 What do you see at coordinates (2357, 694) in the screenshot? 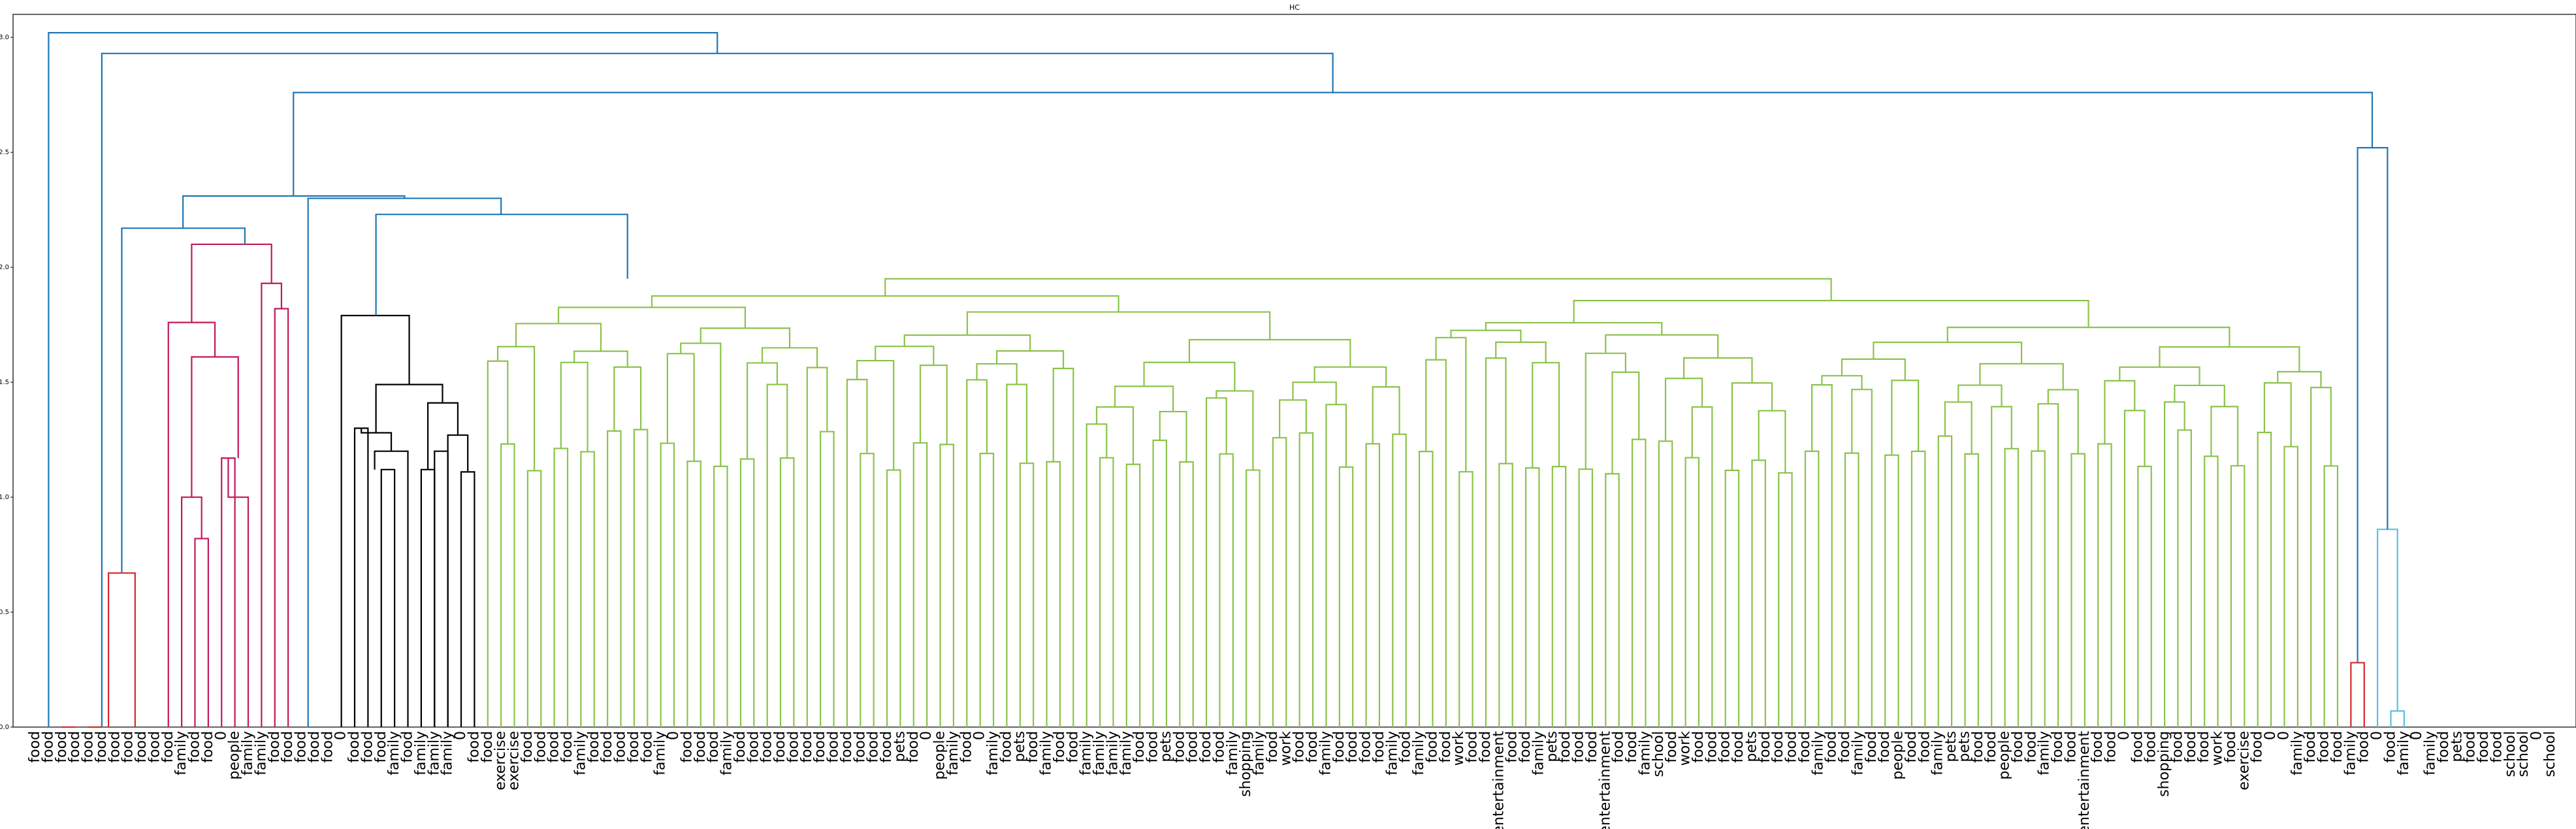
I see `cluster-link-red` at bounding box center [2357, 694].